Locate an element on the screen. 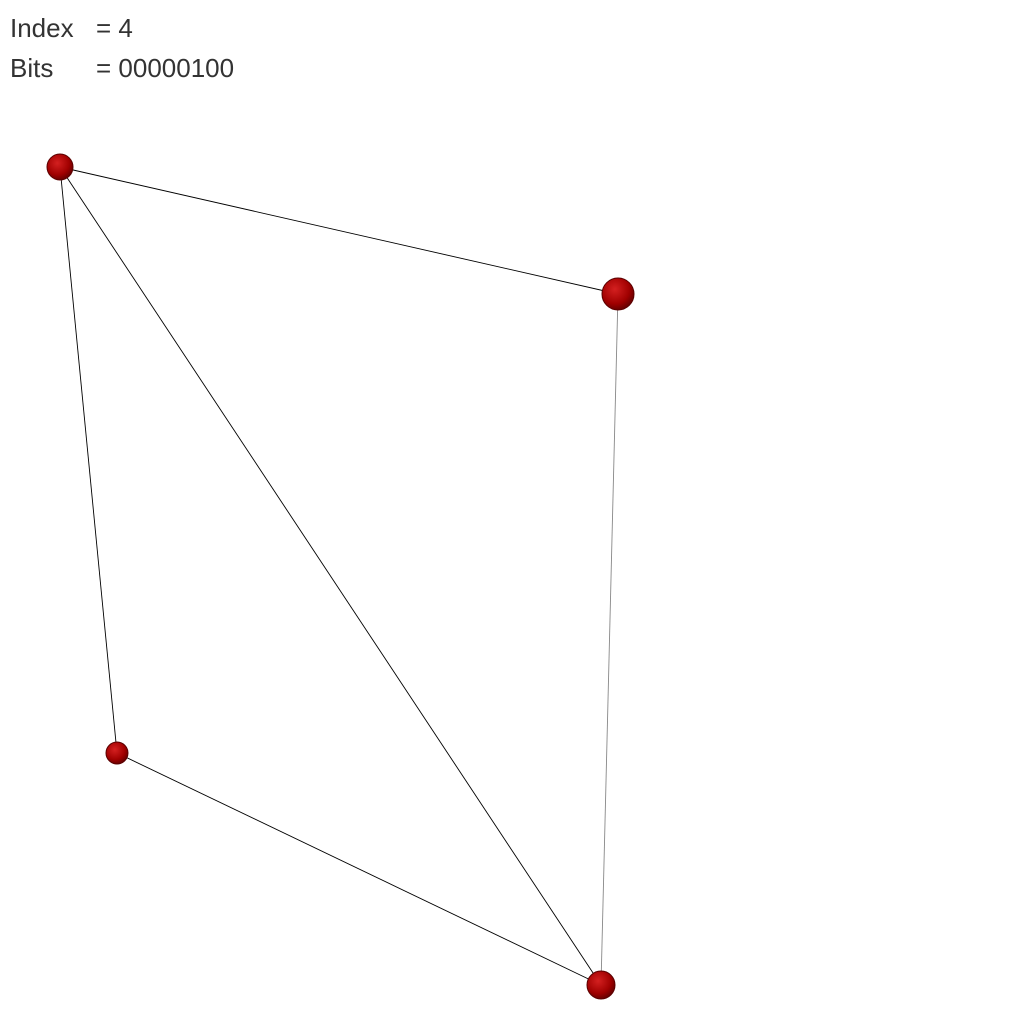 The height and width of the screenshot is (1024, 1024). info-panel: Index = 4 Bits = 00000100 is located at coordinates (122, 48).